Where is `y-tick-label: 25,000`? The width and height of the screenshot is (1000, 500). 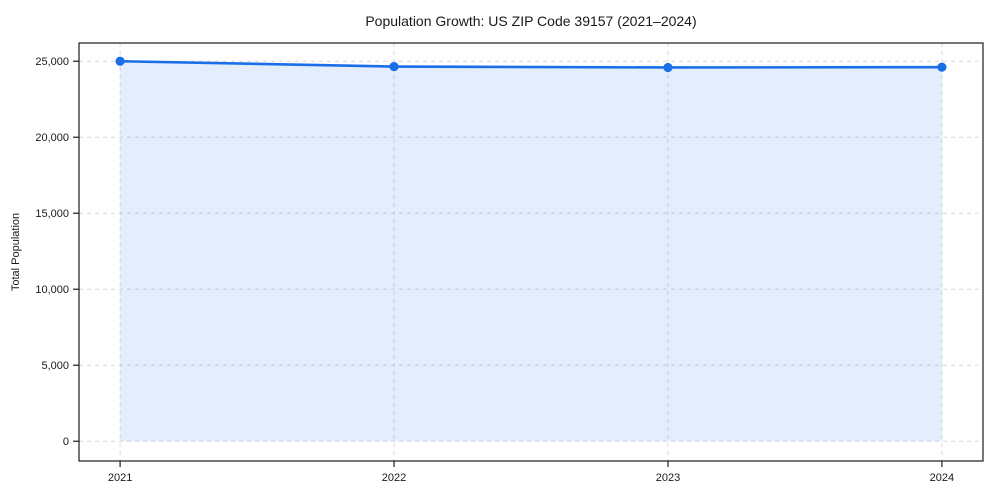 y-tick-label: 25,000 is located at coordinates (52, 62).